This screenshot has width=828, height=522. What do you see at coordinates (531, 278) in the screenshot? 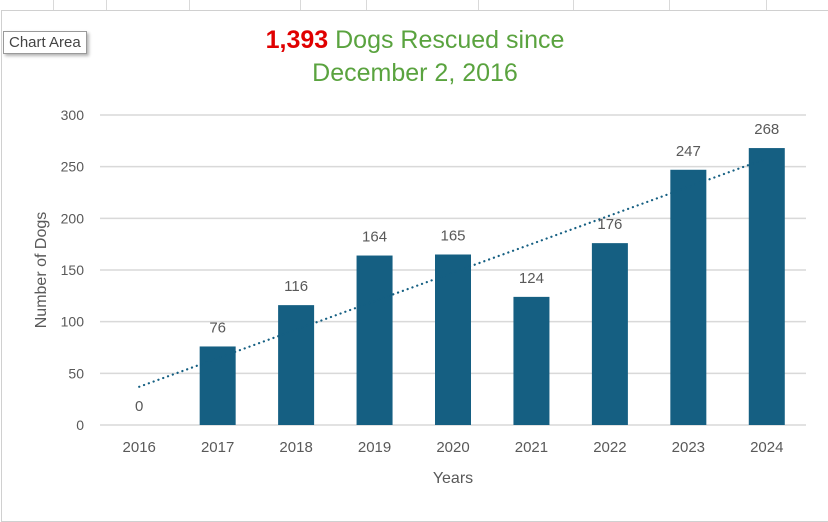
I see `data-label: 124` at bounding box center [531, 278].